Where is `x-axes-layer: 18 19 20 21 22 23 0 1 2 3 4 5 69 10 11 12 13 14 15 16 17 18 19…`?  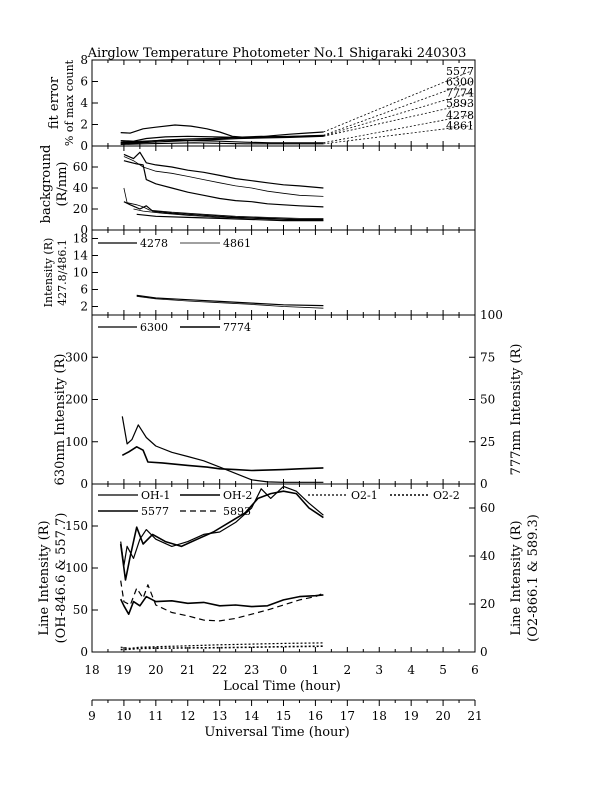
x-axes-layer: 18 19 20 21 22 23 0 1 2 3 4 5 69 10 11 12 13 14 15 16 17 18 19… is located at coordinates (283, 693).